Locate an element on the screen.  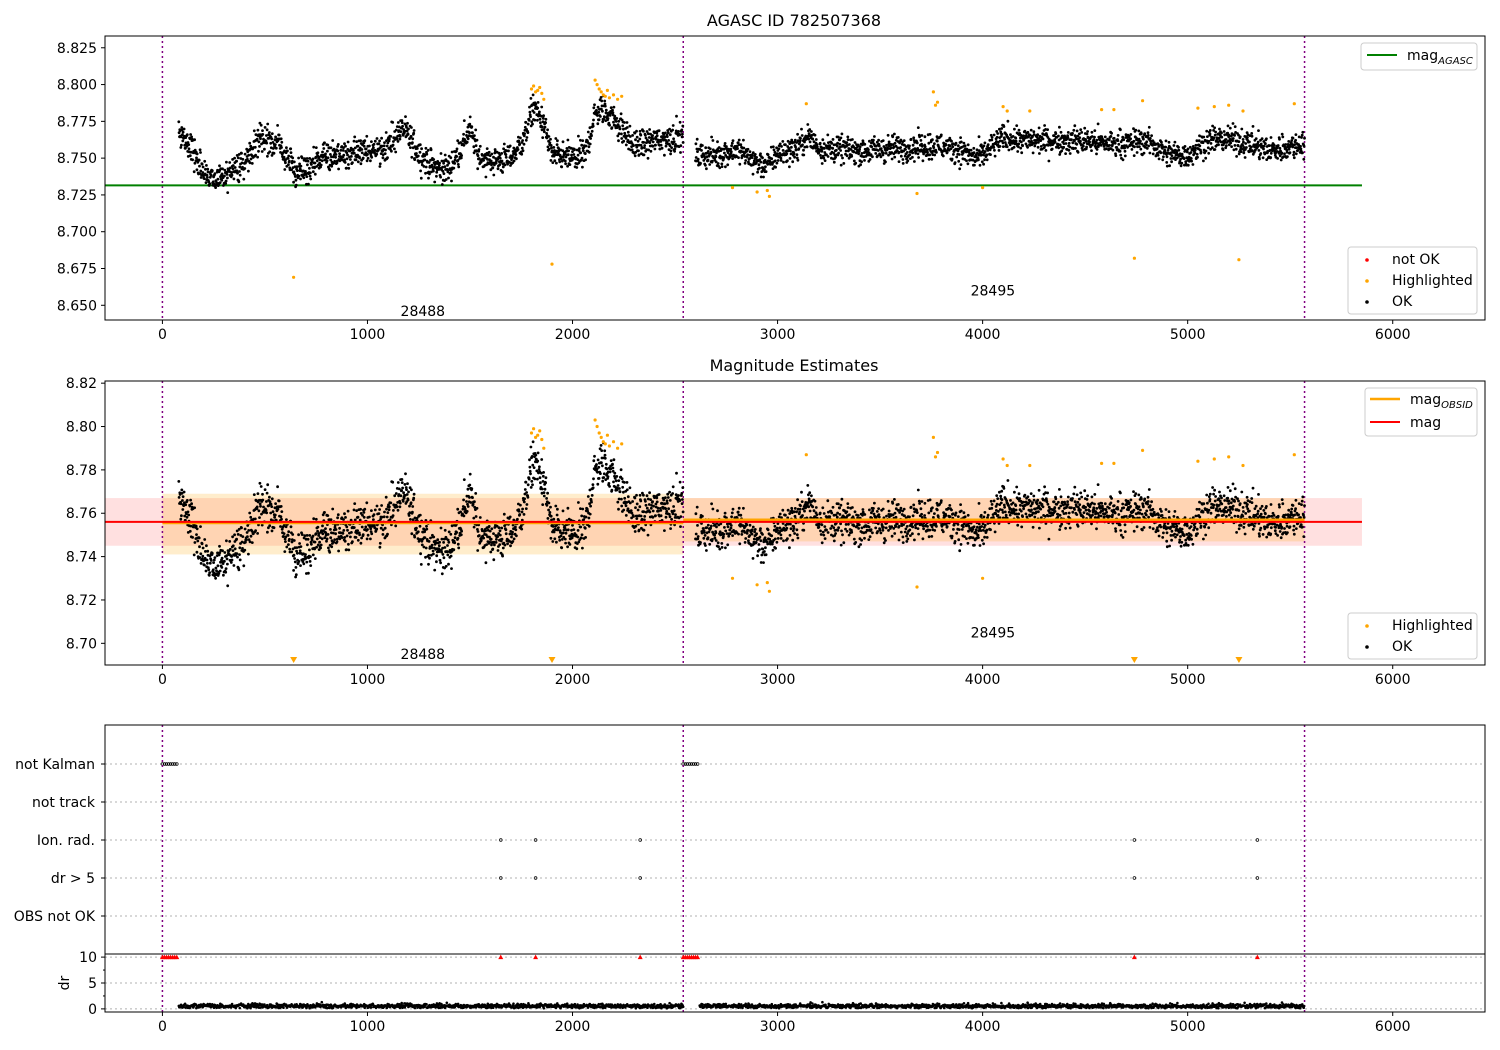
highlighted-point is located at coordinates (937, 102).